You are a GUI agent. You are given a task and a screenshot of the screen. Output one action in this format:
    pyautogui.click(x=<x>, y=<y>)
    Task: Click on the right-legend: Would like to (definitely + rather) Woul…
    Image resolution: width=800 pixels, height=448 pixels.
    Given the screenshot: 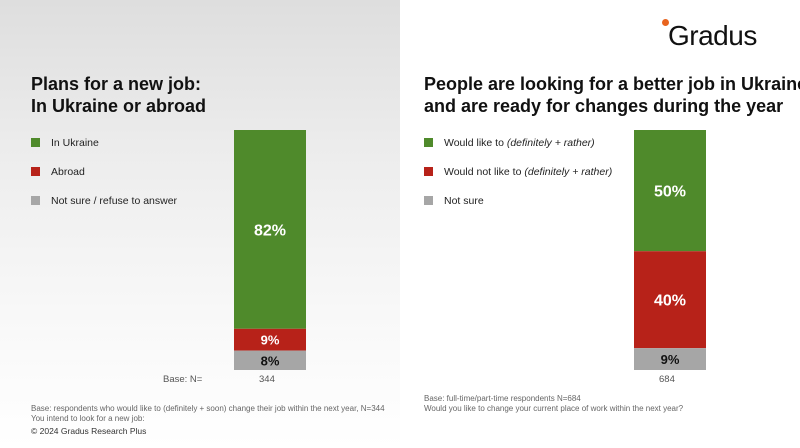 What is the action you would take?
    pyautogui.click(x=518, y=180)
    